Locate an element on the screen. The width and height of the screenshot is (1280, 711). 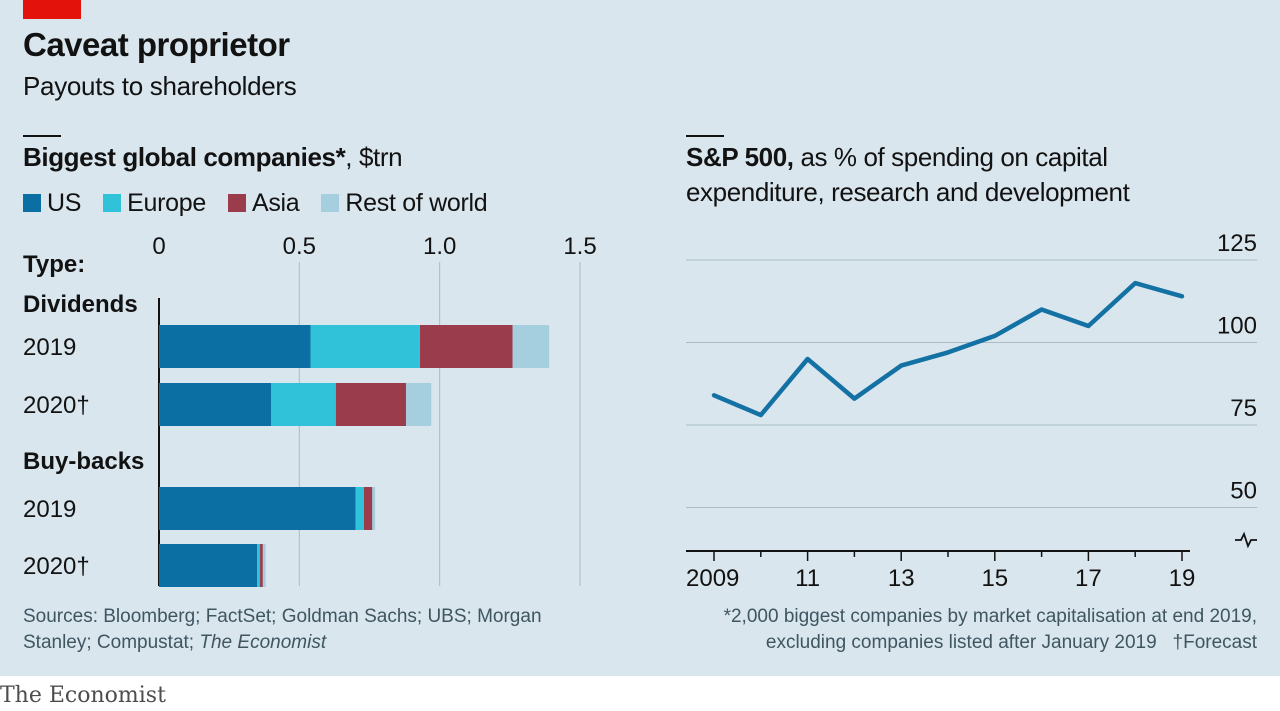
line-x-tick-label: 2009 is located at coordinates (712, 578).